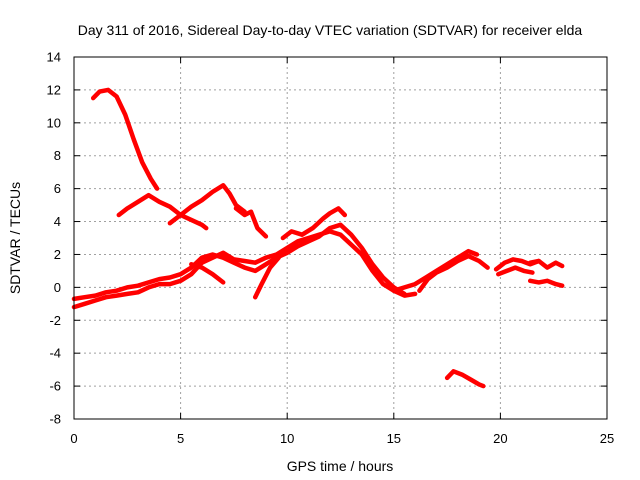 The width and height of the screenshot is (640, 480). What do you see at coordinates (340, 466) in the screenshot?
I see `x-axis-title: GPS time / hours` at bounding box center [340, 466].